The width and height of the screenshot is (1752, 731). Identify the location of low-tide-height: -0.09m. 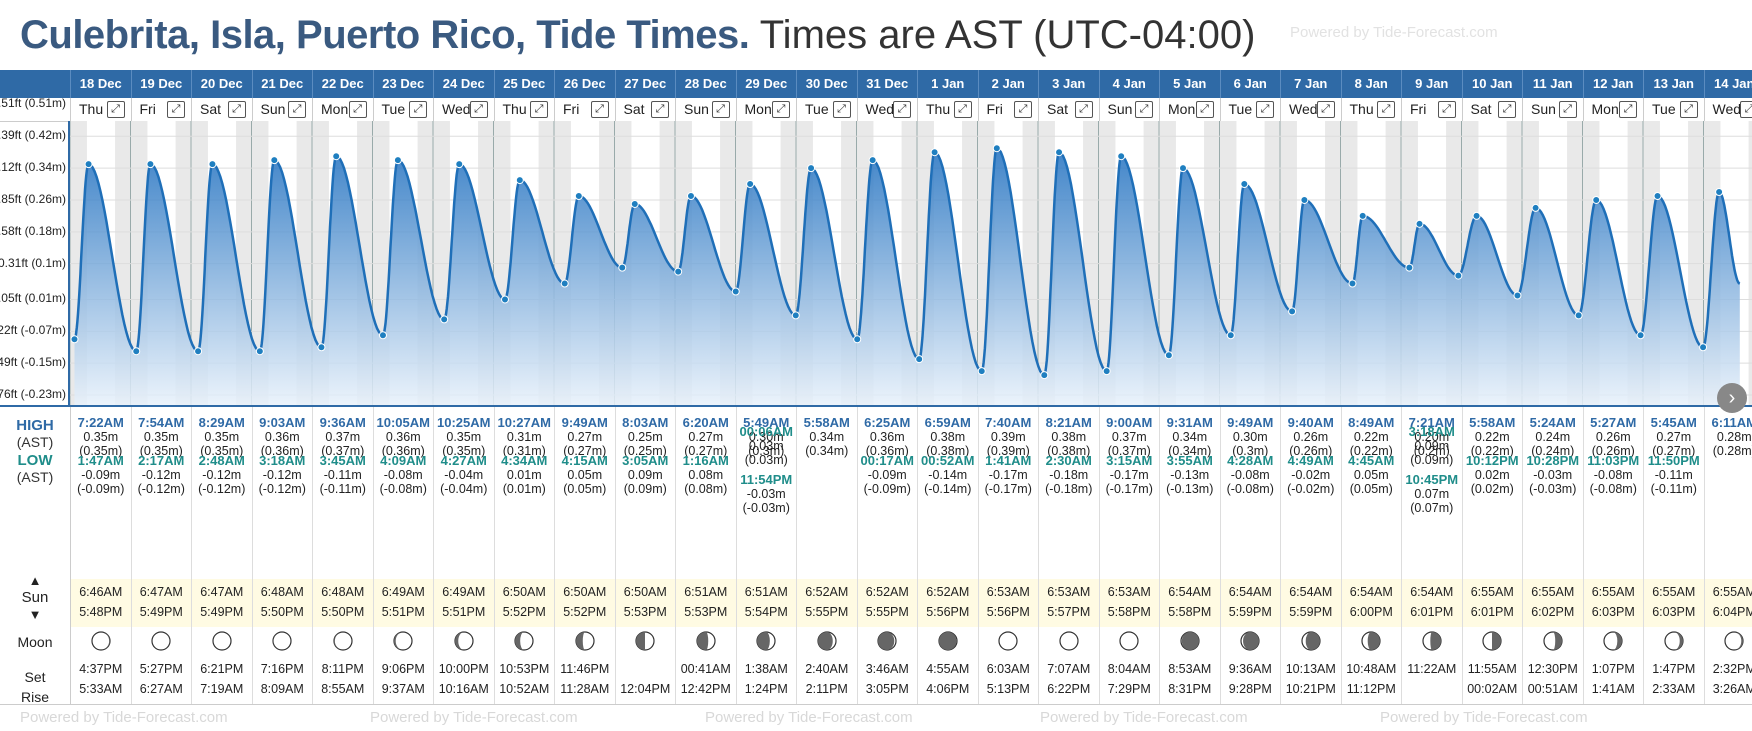
(888, 475).